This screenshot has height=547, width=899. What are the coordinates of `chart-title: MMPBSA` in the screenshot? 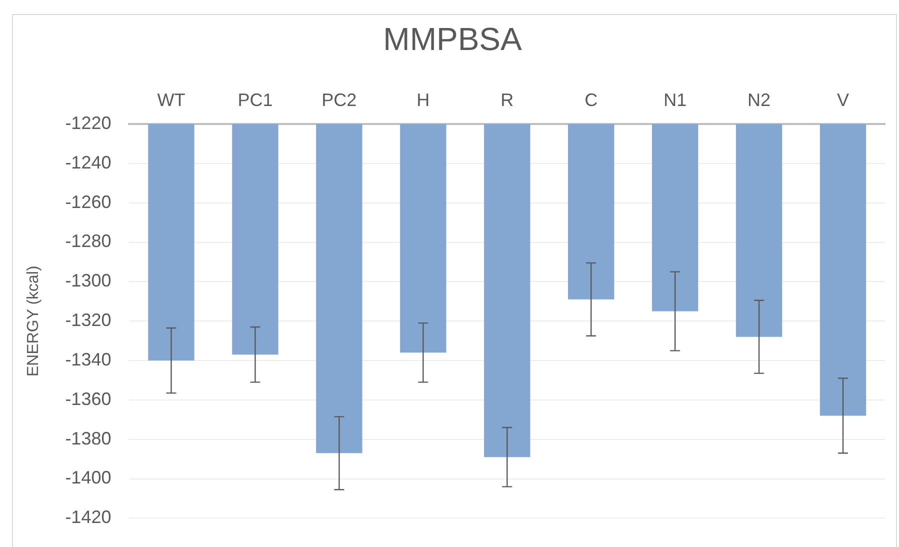 It's located at (452, 39).